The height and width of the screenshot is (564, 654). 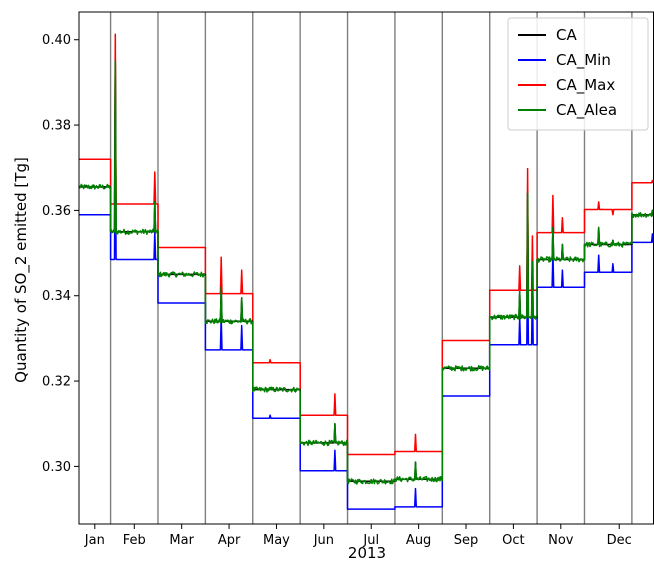 I want to click on legend: CA CA_Min CA_Max CA_Alea, so click(x=578, y=74).